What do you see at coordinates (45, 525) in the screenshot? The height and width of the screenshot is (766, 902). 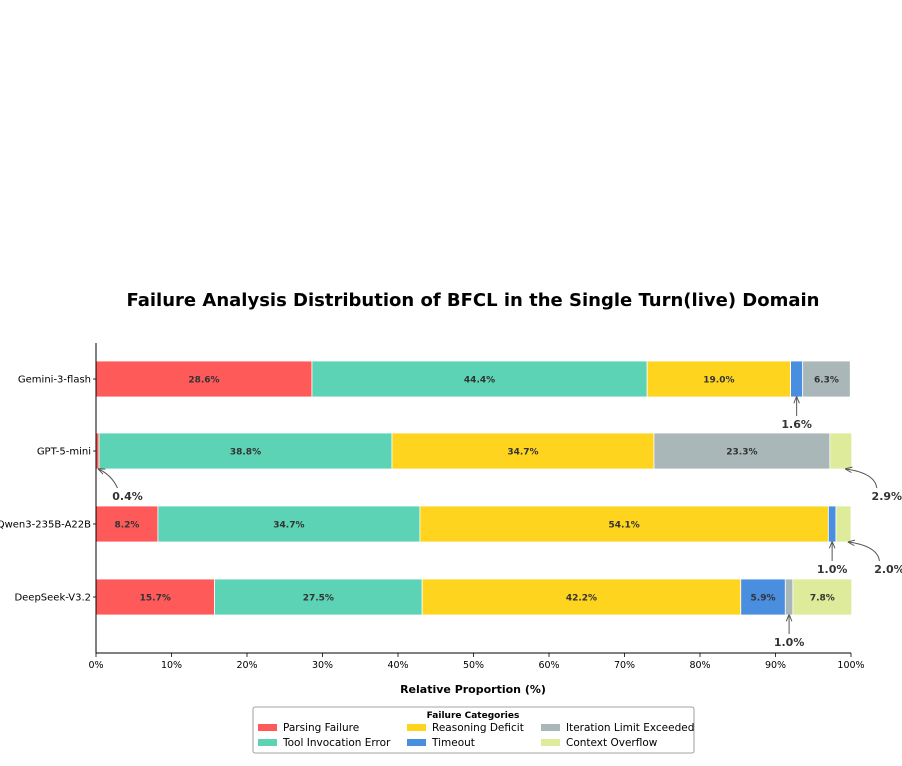 I see `y-tick-label: Qwen3-235B-A22B` at bounding box center [45, 525].